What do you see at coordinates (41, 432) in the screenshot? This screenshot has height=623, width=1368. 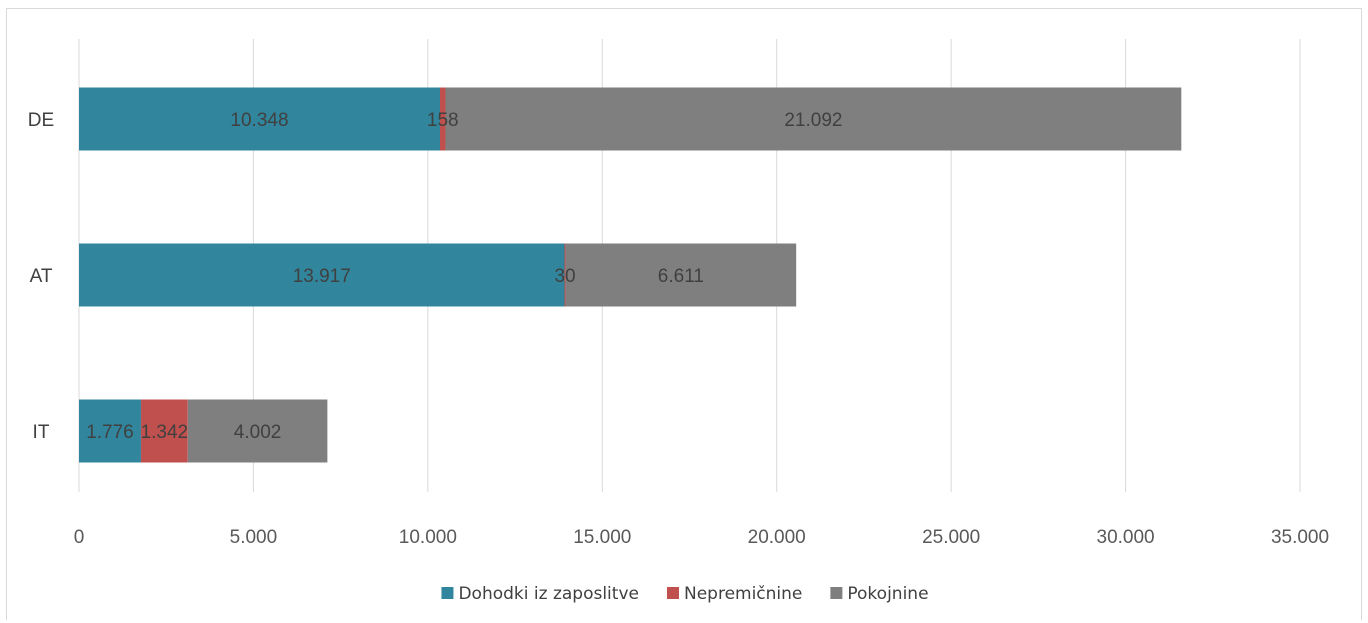 I see `category-label: IT` at bounding box center [41, 432].